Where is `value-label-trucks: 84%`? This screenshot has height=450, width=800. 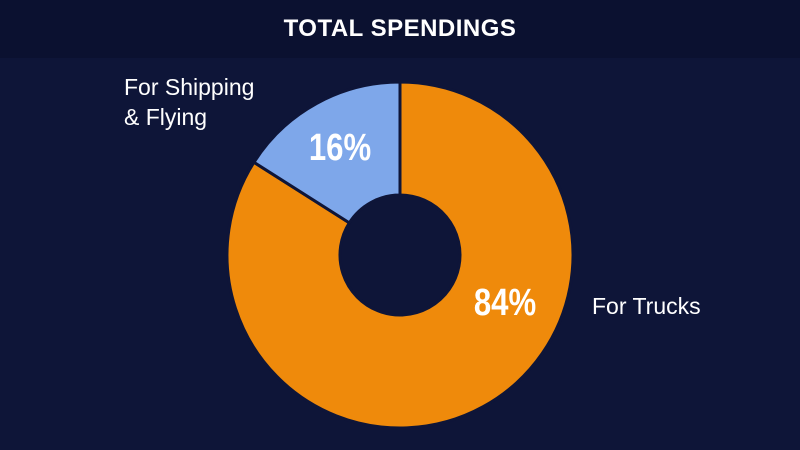 value-label-trucks: 84% is located at coordinates (505, 303).